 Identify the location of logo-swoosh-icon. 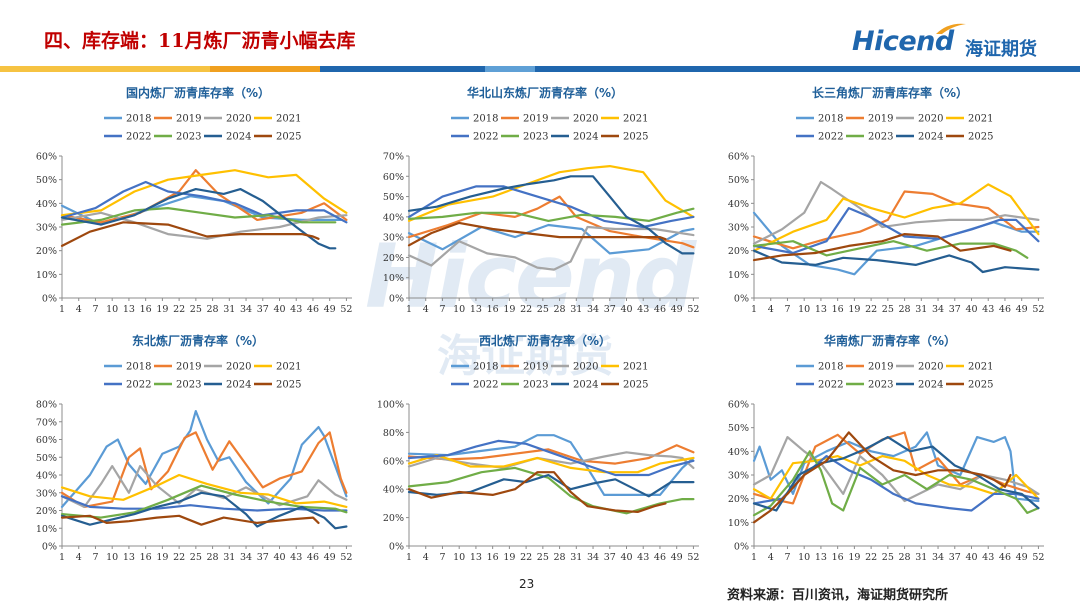
(951, 28).